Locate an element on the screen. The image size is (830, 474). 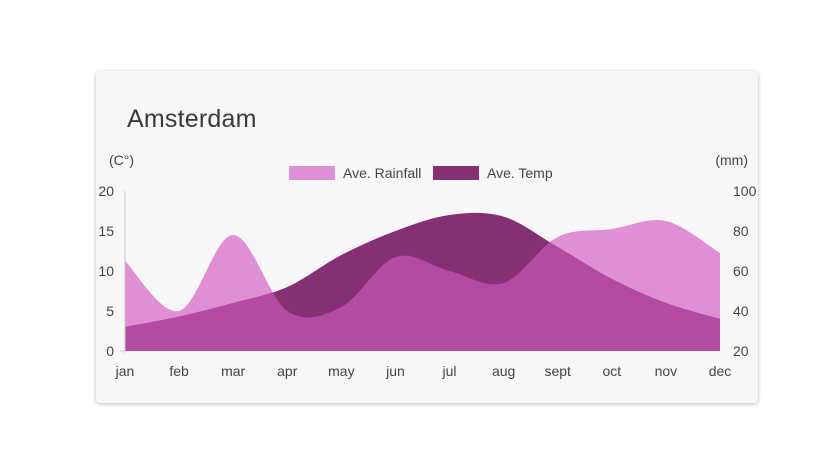
y-right-tick-label: 40 is located at coordinates (741, 311).